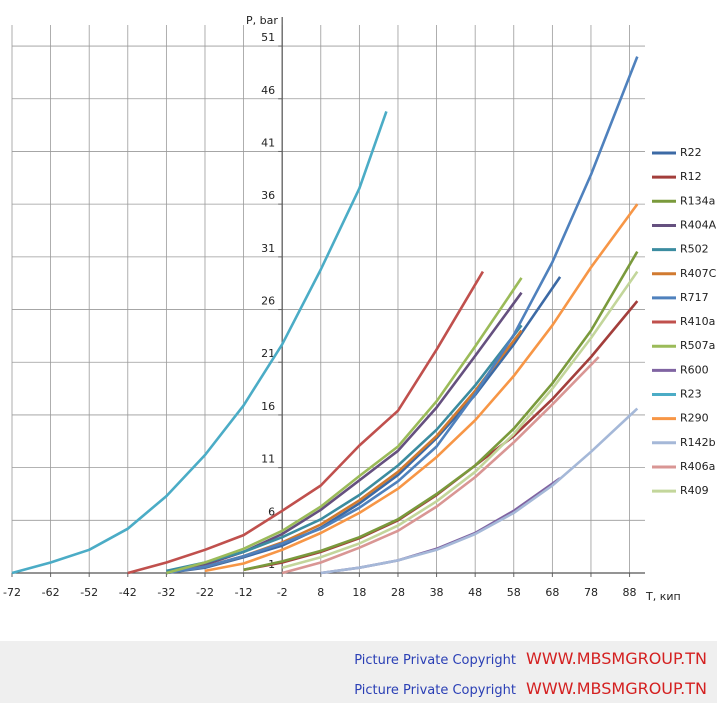  I want to click on legend-label: R507a, so click(697, 345).